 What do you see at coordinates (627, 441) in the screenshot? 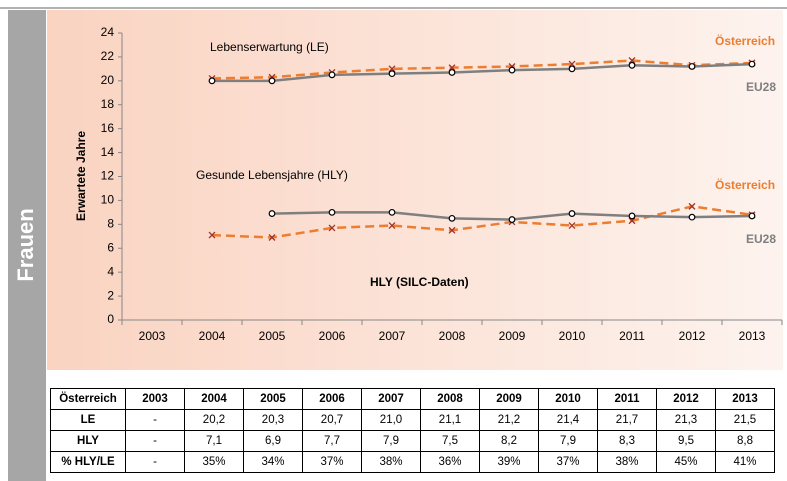
I see `table-cell: 8,3` at bounding box center [627, 441].